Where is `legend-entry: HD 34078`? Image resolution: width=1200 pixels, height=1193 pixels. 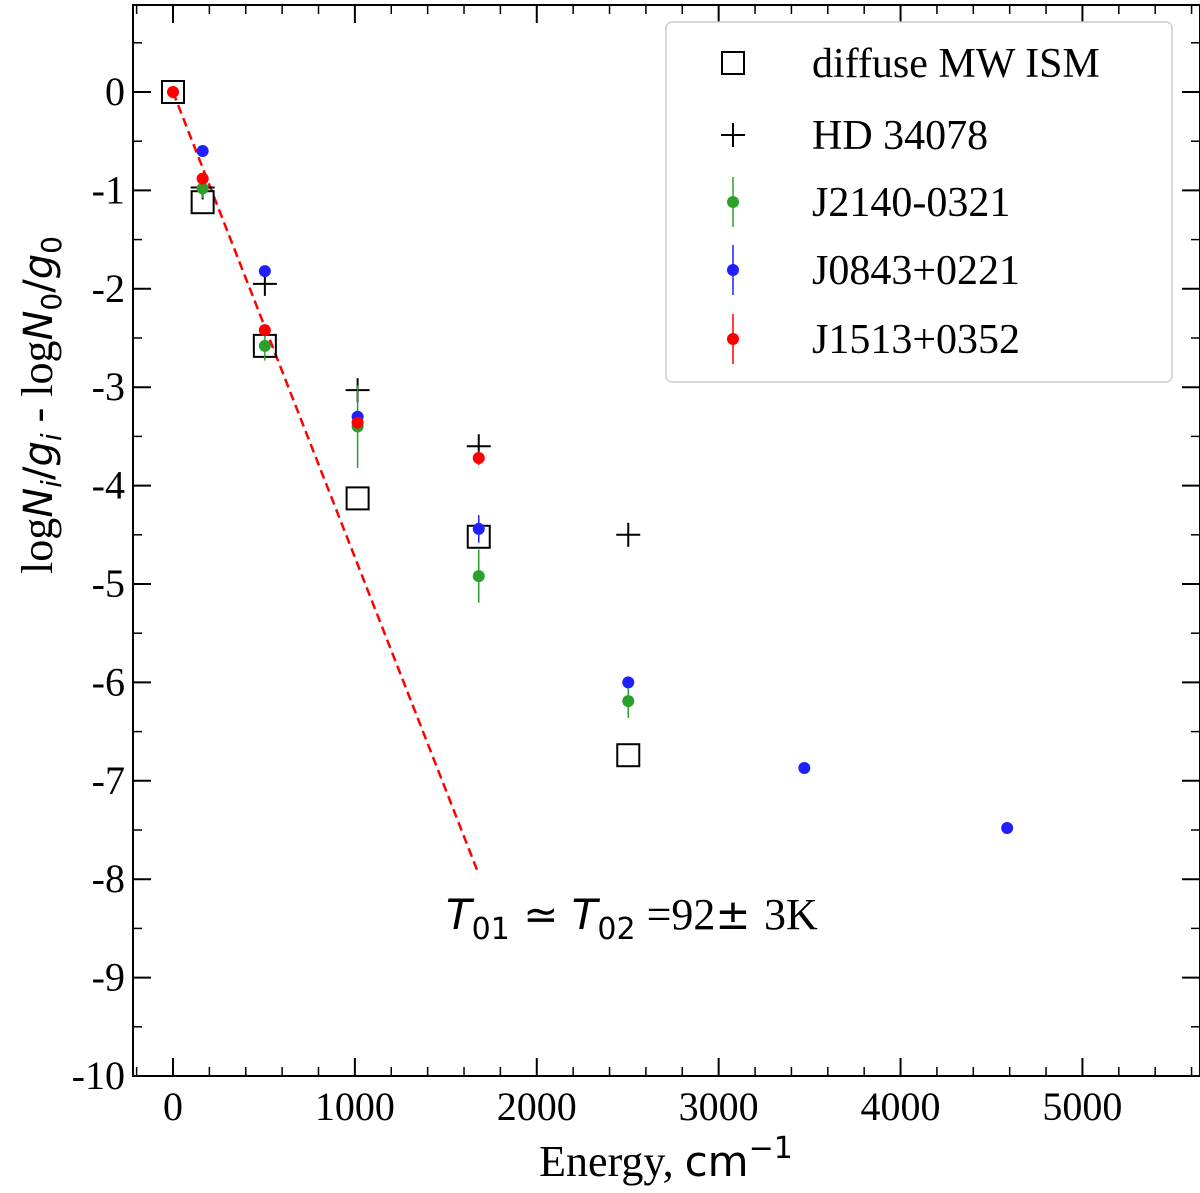
legend-entry: HD 34078 is located at coordinates (854, 136).